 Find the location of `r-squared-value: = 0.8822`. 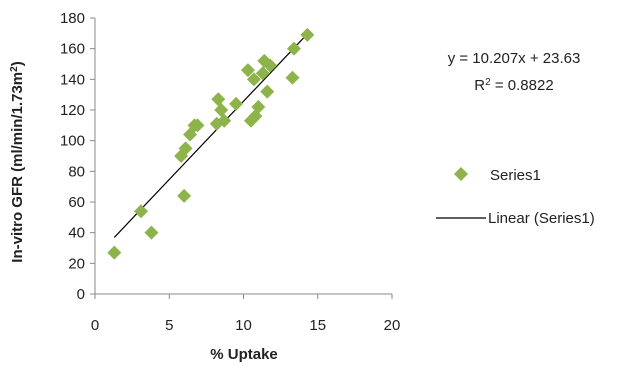

r-squared-value: = 0.8822 is located at coordinates (522, 85).